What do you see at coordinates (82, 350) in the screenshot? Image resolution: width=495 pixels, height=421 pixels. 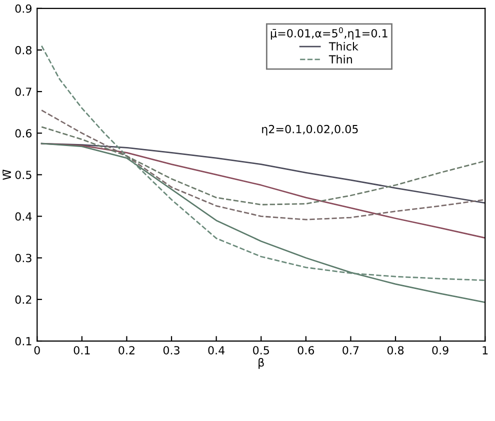 I see `x-tick-label: 0.1` at bounding box center [82, 350].